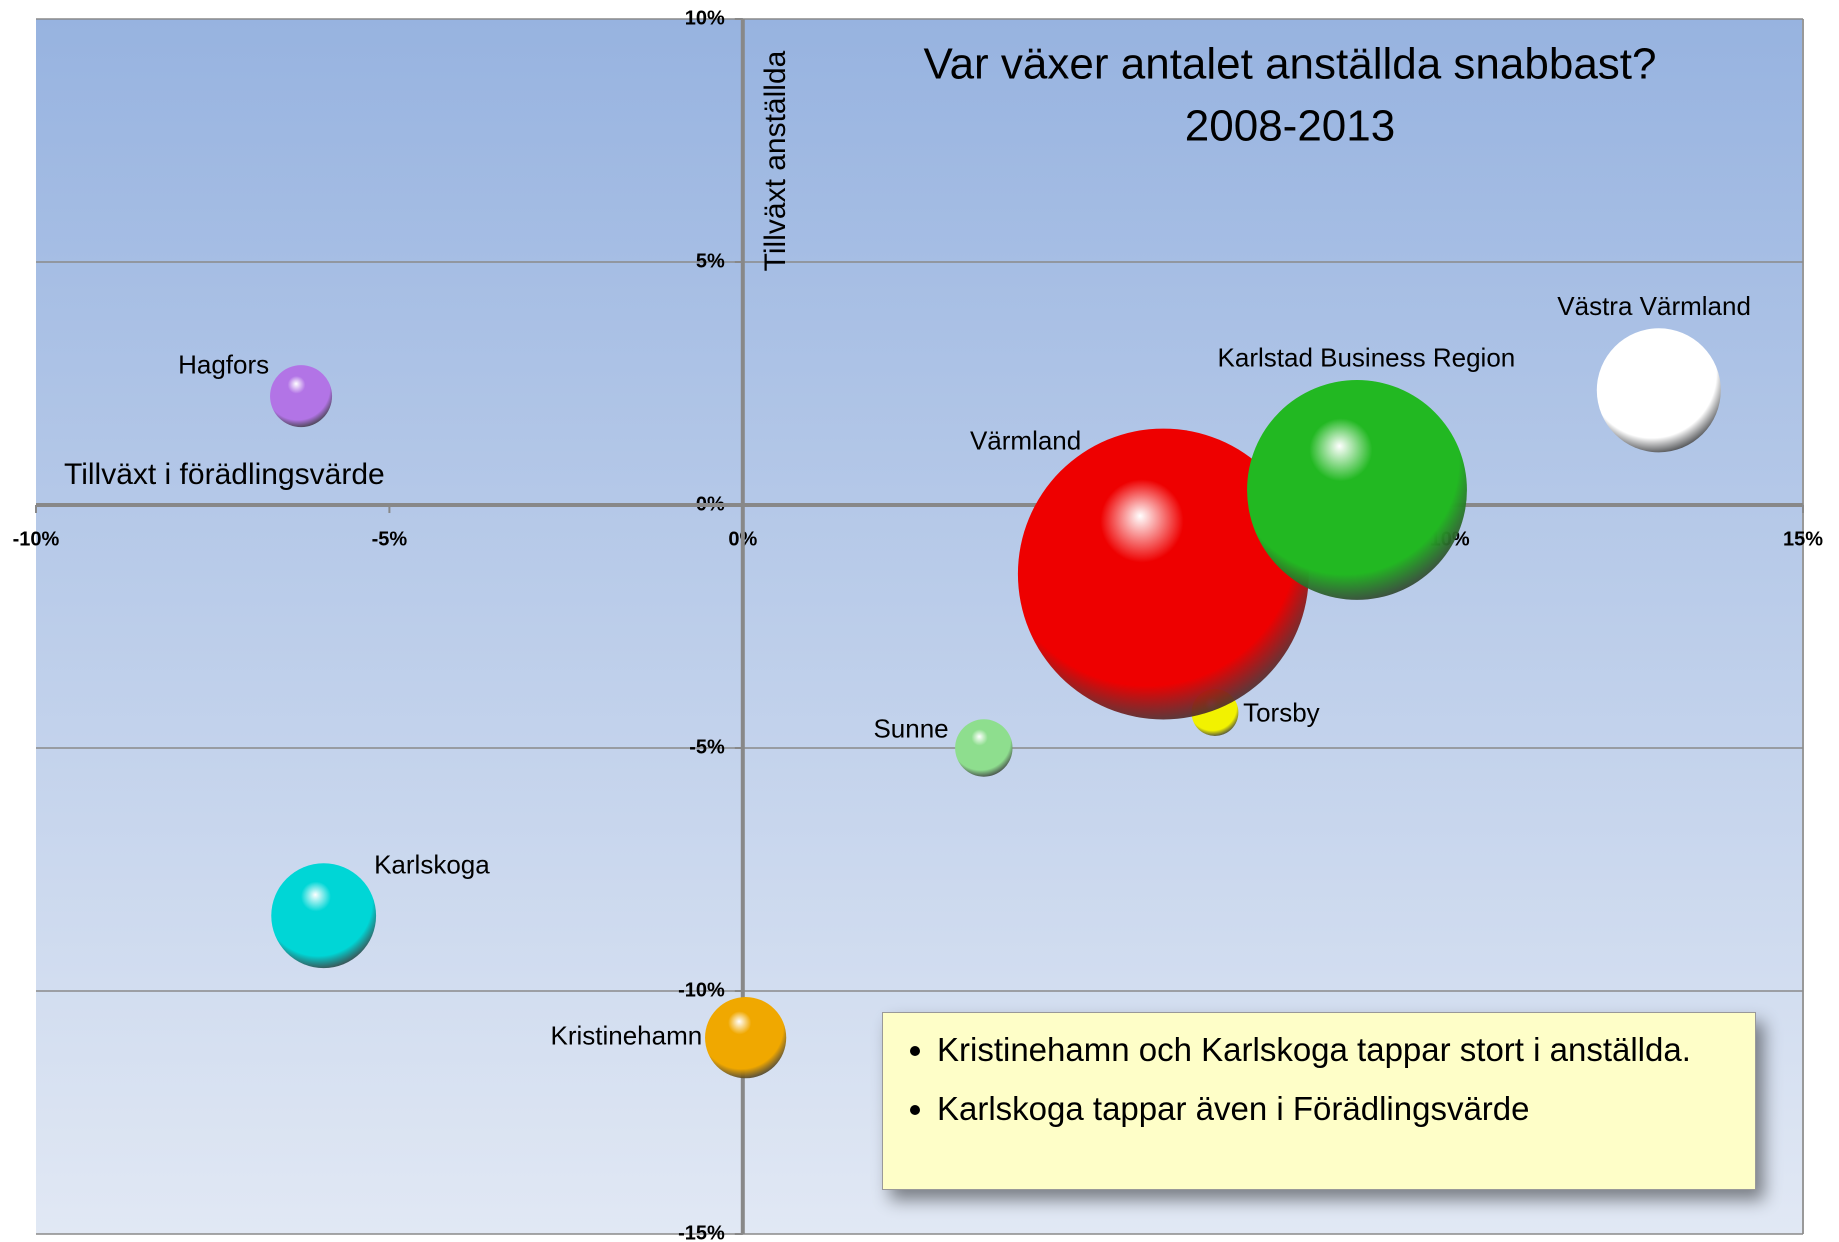  Describe the element at coordinates (36, 539) in the screenshot. I see `x-tick-label: -10%` at that location.